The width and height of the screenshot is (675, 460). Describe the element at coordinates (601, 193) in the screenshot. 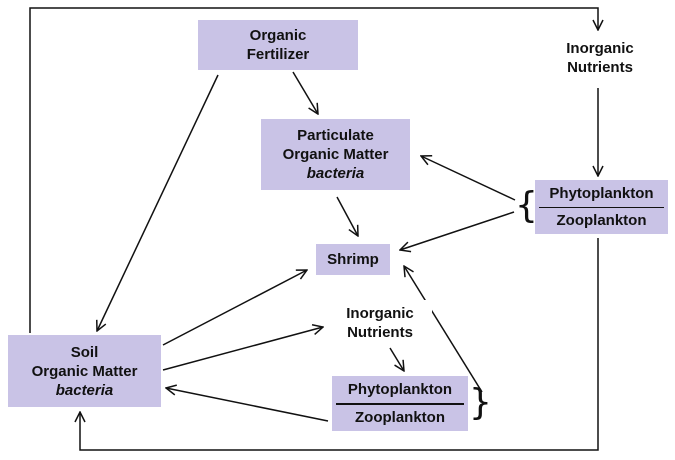

I see `plankton-right-phyto: Phytoplankton` at that location.